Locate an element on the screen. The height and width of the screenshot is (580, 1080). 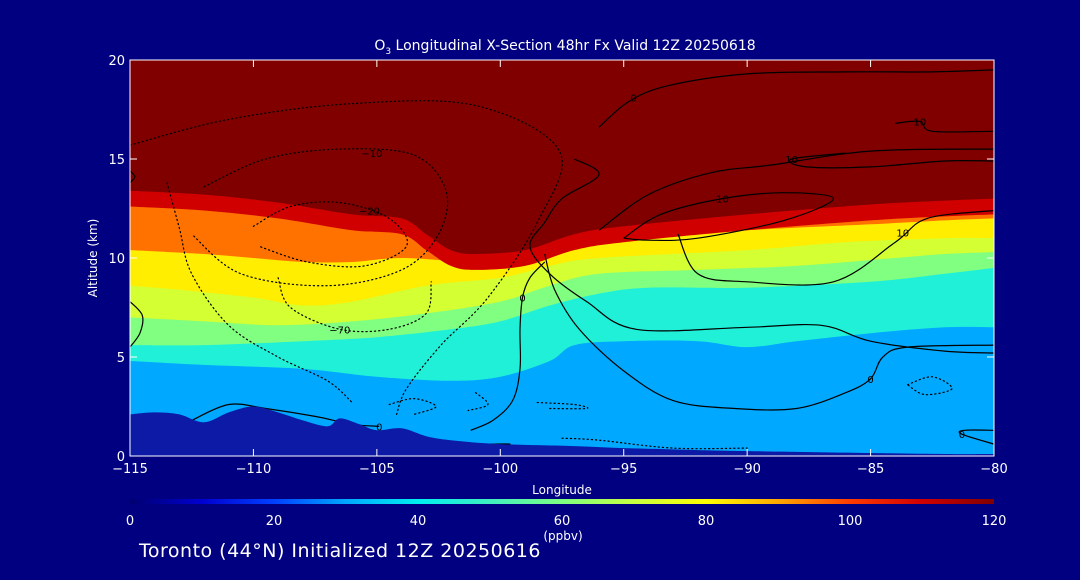
x-tick-label: −105 is located at coordinates (377, 469).